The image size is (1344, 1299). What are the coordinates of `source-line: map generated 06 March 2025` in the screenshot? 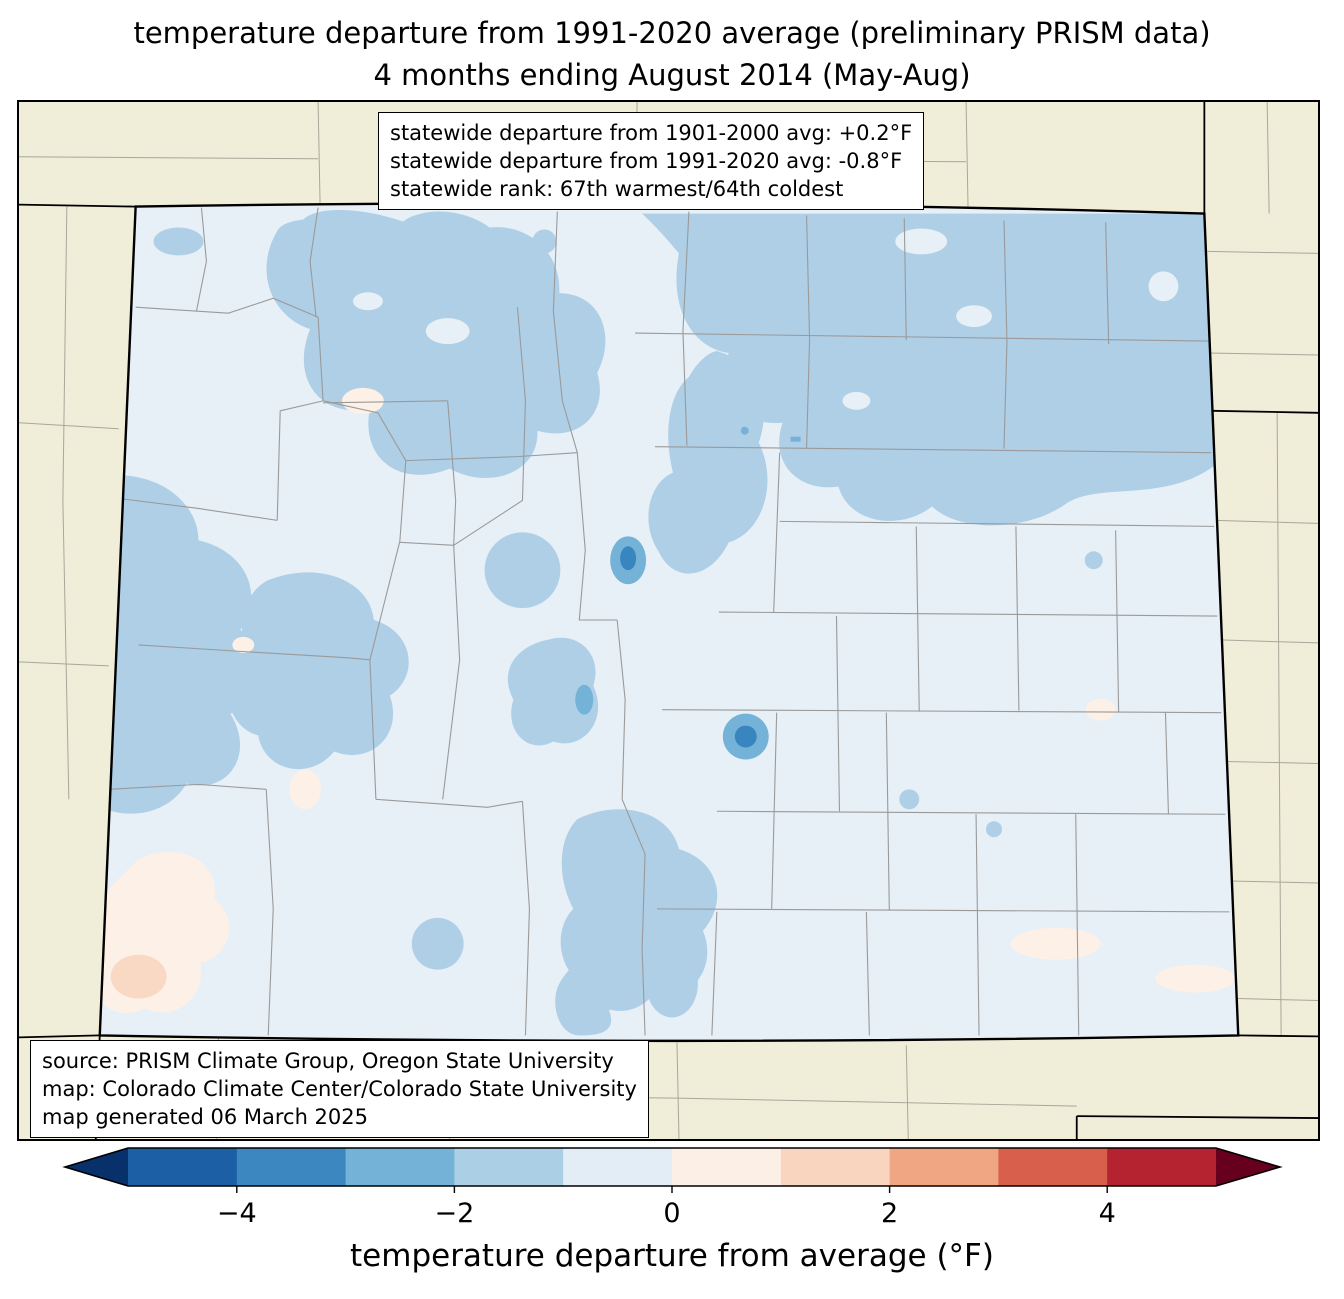 It's located at (205, 1117).